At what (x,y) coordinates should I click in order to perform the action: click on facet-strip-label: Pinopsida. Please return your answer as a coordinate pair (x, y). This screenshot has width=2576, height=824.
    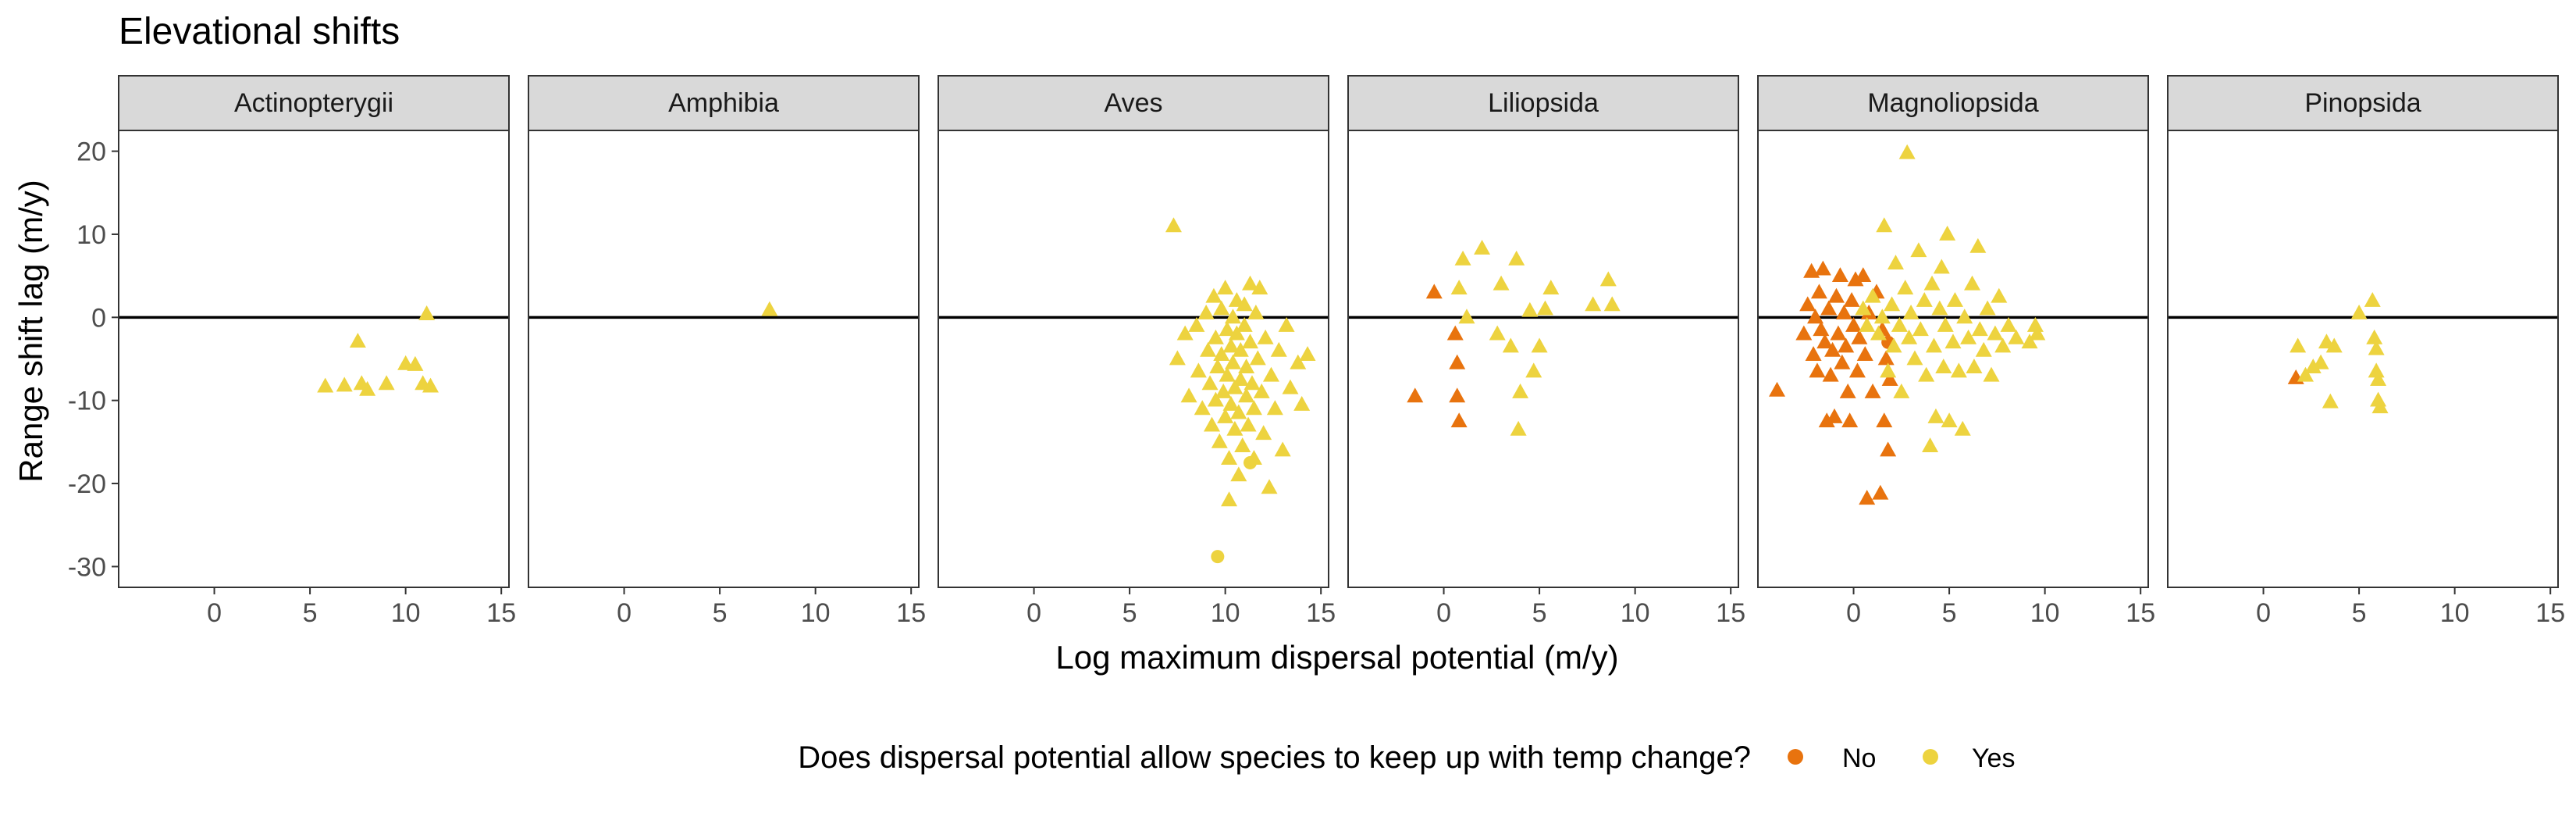
    Looking at the image, I should click on (2362, 103).